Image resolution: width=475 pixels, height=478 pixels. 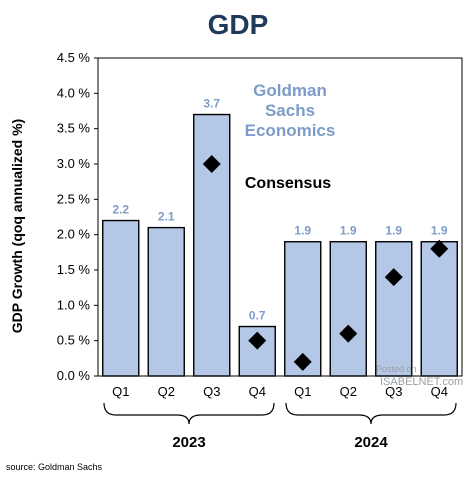 I want to click on legend-consensus: Consensus, so click(x=288, y=183).